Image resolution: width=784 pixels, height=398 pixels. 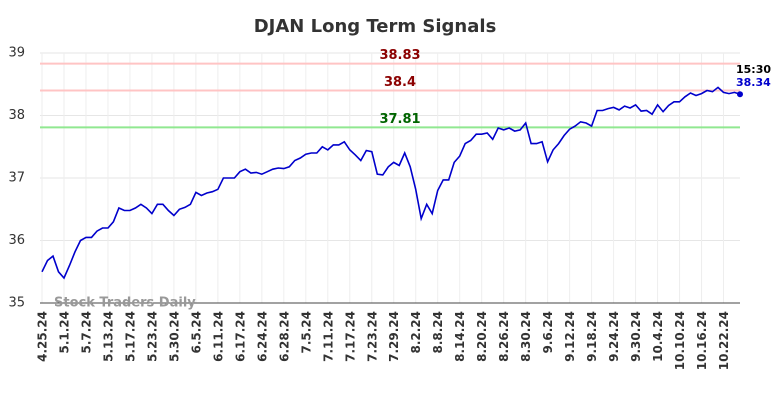 What do you see at coordinates (680, 340) in the screenshot?
I see `x-tick-label: 10.10.24` at bounding box center [680, 340].